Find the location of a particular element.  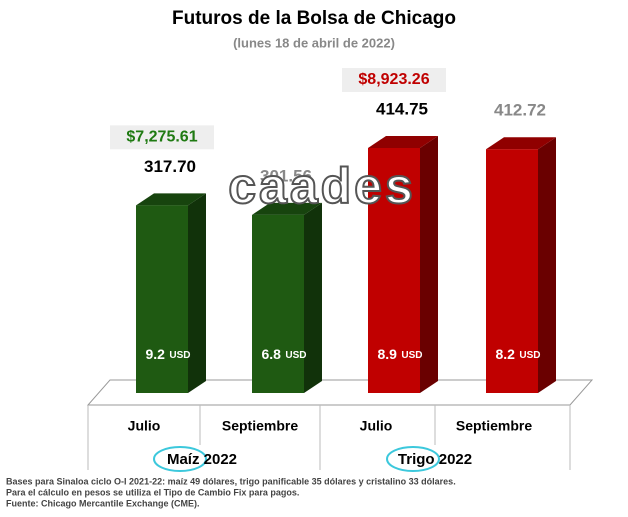

usd-value: 6.8 is located at coordinates (271, 354).